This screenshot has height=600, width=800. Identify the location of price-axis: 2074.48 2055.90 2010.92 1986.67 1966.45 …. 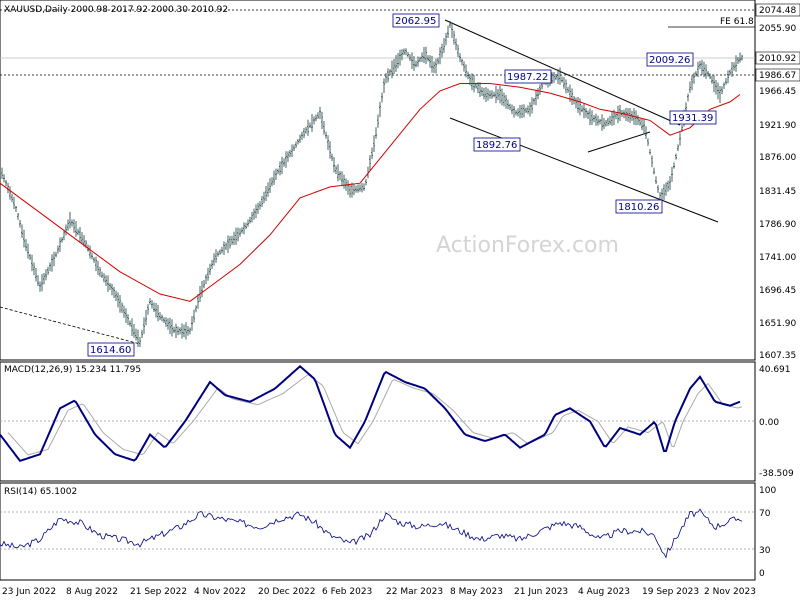
(777, 182).